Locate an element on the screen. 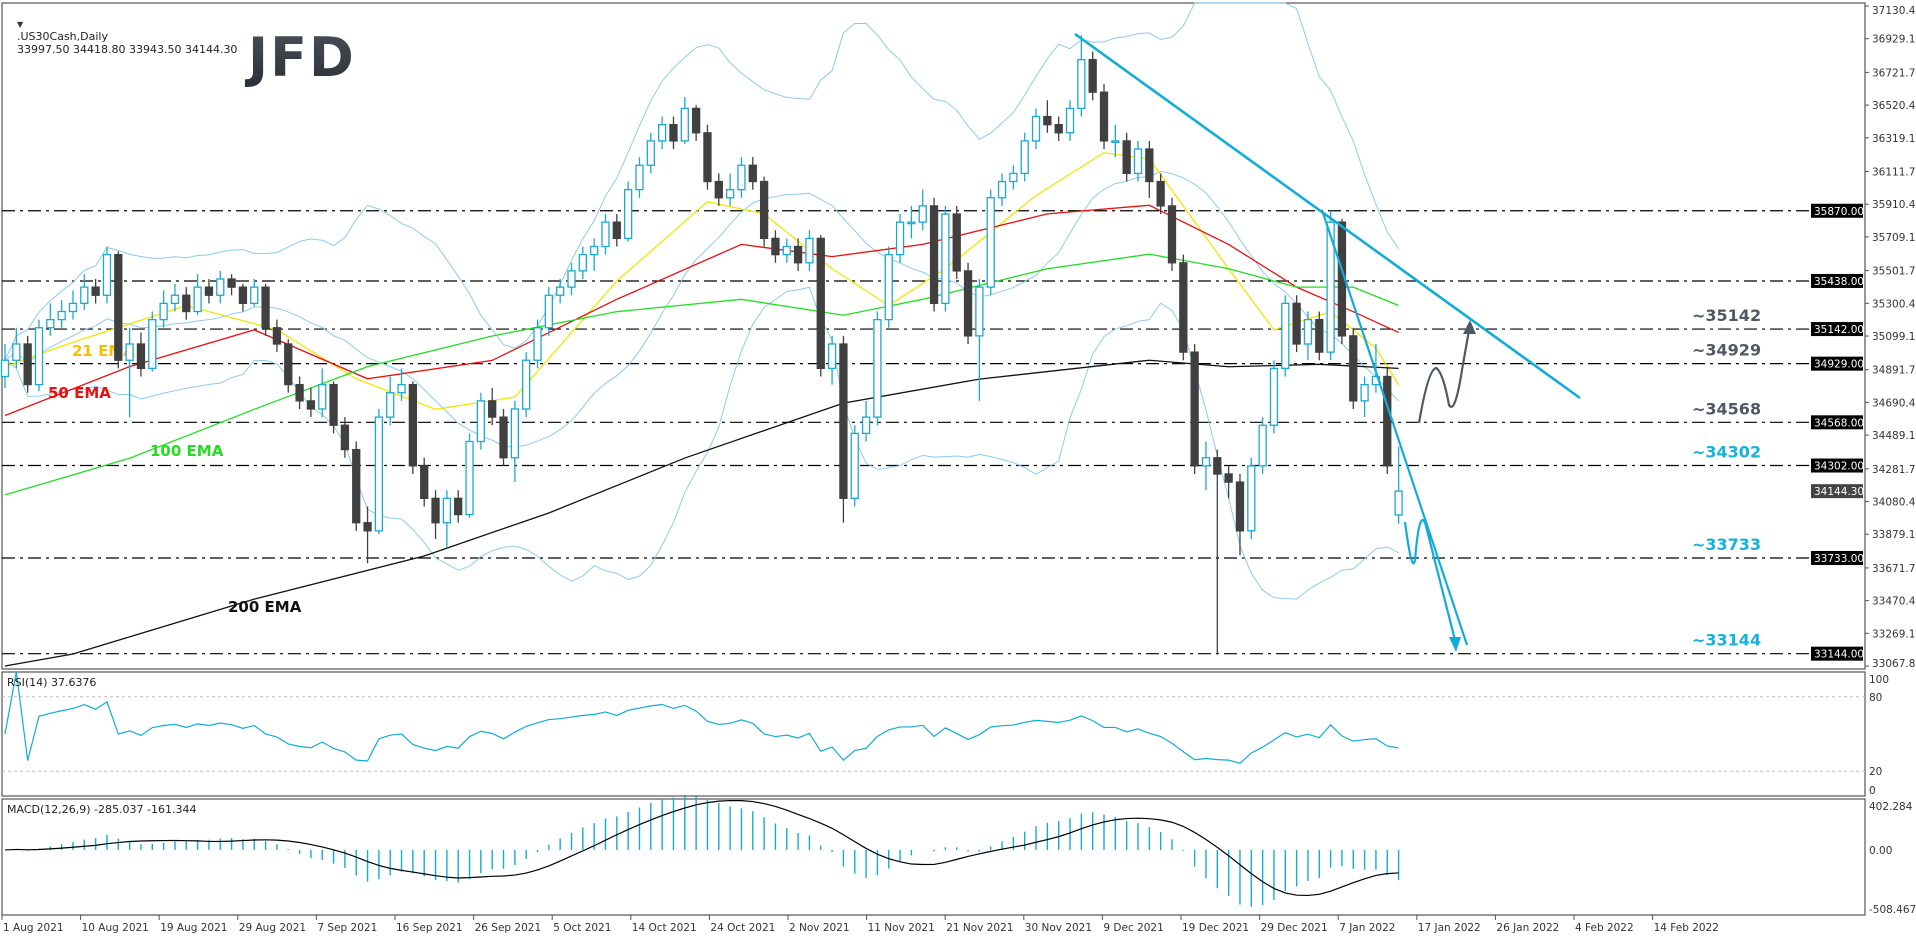  steep-trendline is located at coordinates (1395, 429).